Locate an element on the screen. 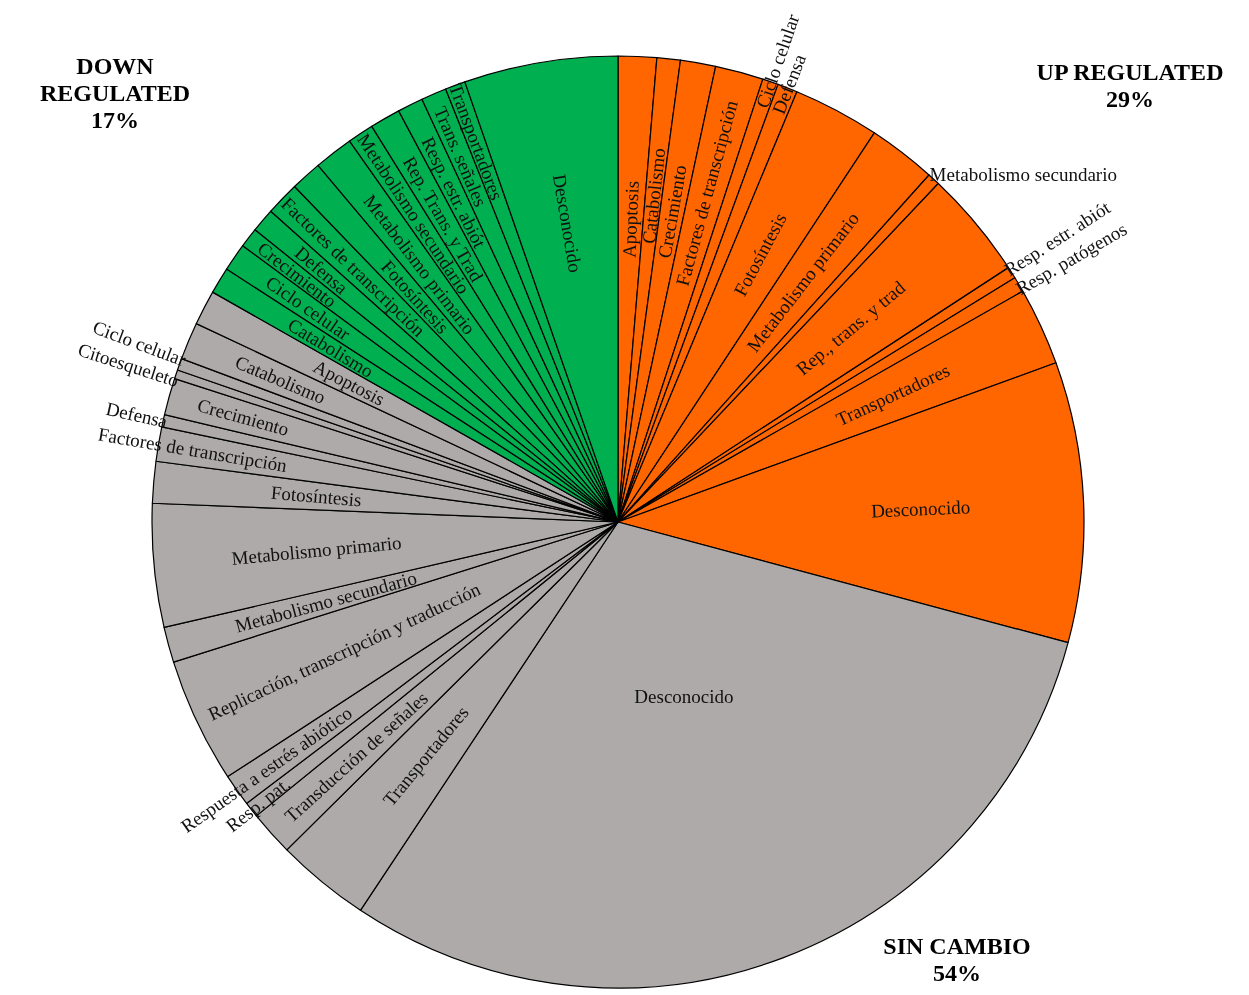 The width and height of the screenshot is (1249, 995). text: DOWN REGULATED 17% is located at coordinates (115, 92).